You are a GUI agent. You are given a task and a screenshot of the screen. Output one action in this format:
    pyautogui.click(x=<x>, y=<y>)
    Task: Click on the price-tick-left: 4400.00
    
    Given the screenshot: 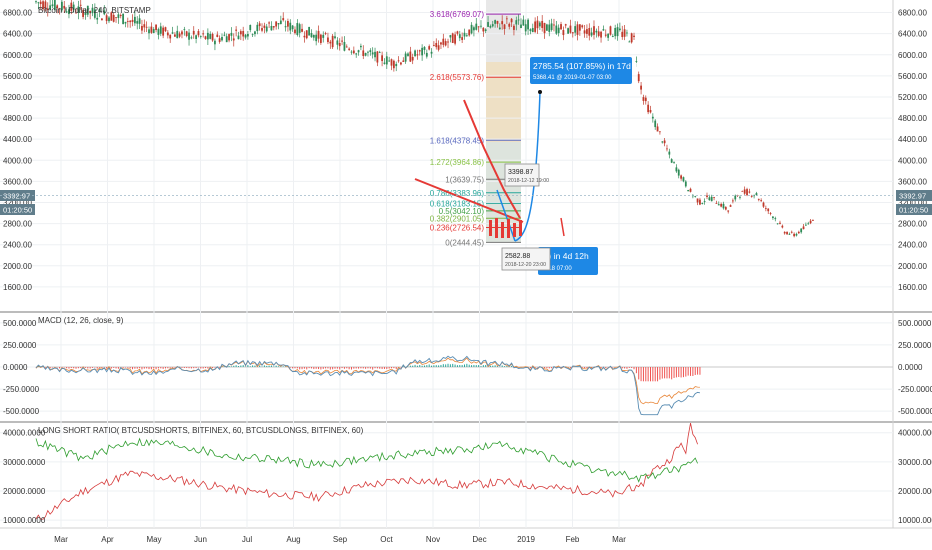 What is the action you would take?
    pyautogui.click(x=17, y=139)
    